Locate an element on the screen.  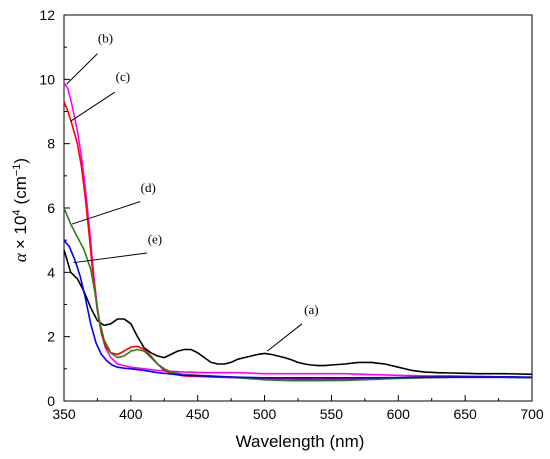
y-label-exp1: 4 is located at coordinates (17, 212).